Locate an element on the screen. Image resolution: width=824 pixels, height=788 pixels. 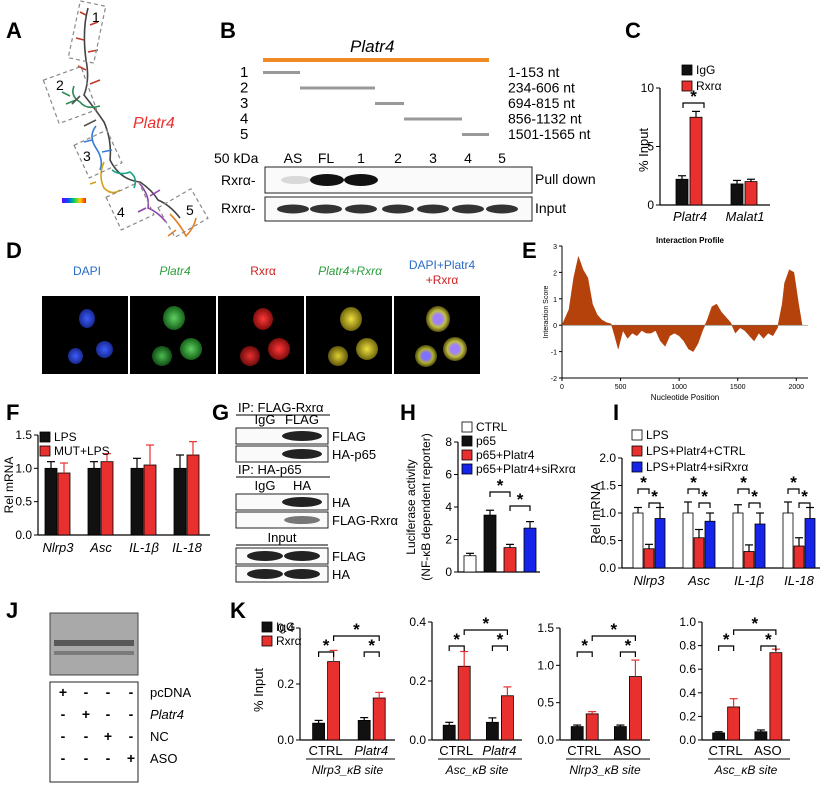
i-category: Nlrp3 is located at coordinates (649, 580).